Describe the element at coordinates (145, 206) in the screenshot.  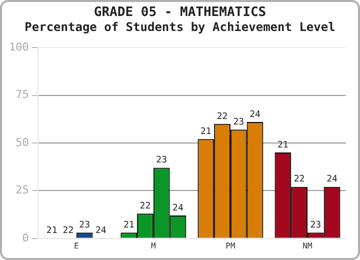
I see `series-label: 22` at that location.